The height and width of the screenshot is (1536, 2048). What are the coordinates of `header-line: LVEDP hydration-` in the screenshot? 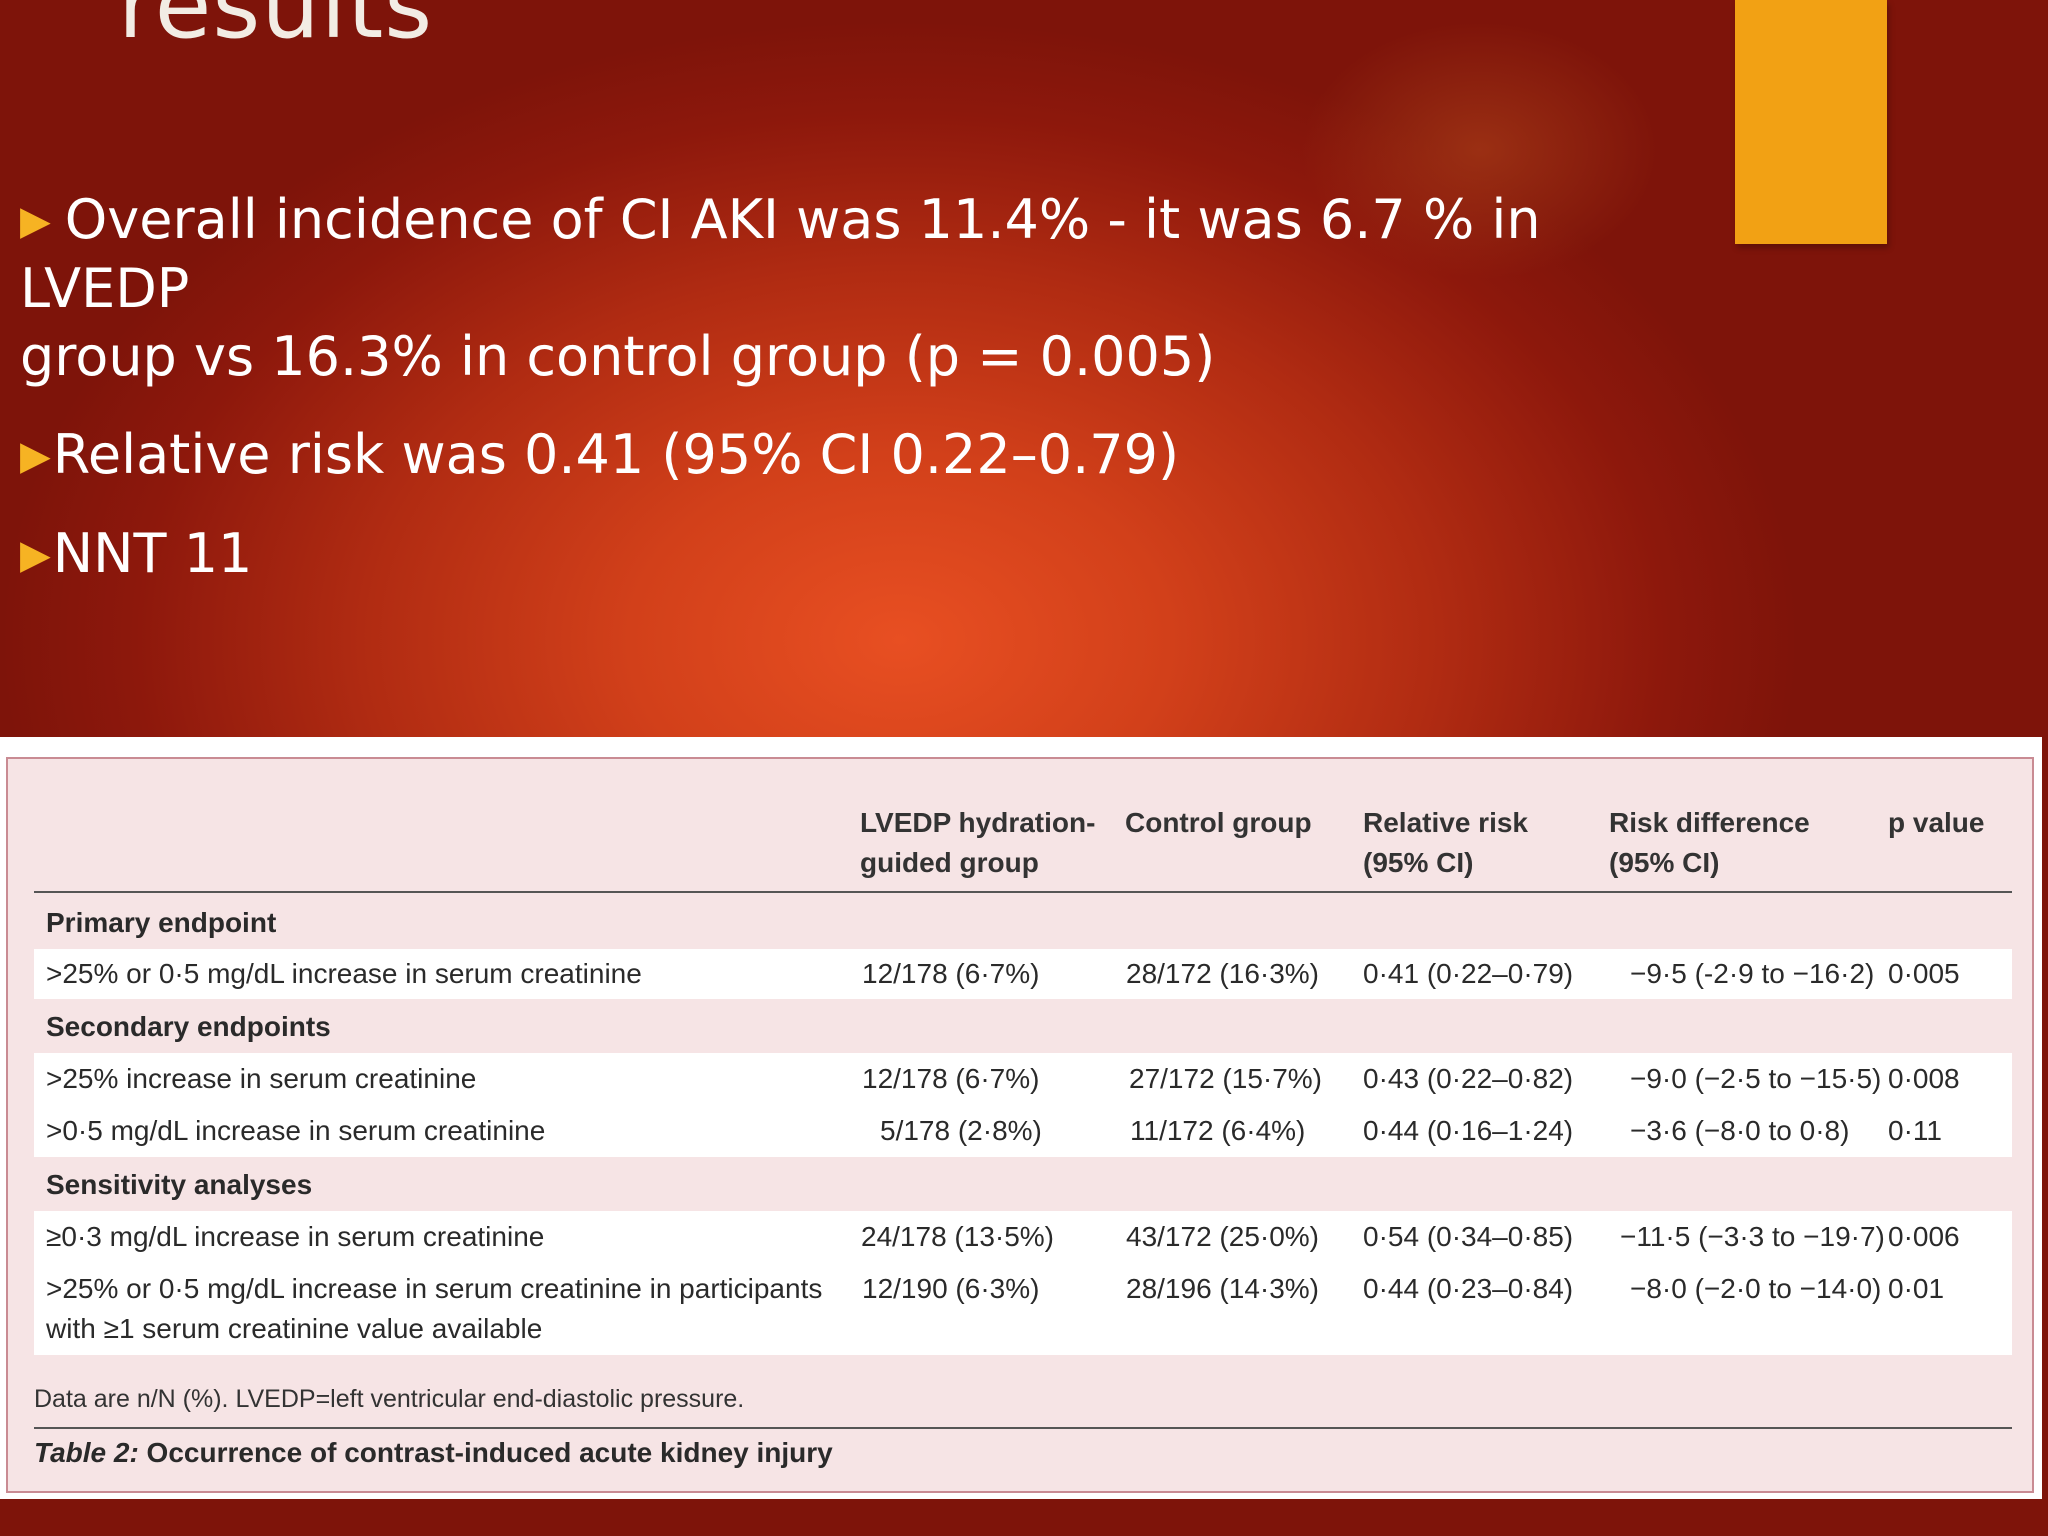 It's located at (978, 822).